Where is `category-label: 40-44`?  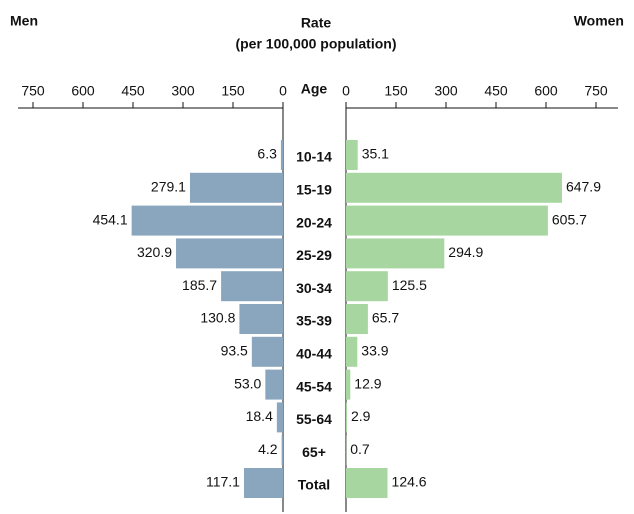 category-label: 40-44 is located at coordinates (314, 354).